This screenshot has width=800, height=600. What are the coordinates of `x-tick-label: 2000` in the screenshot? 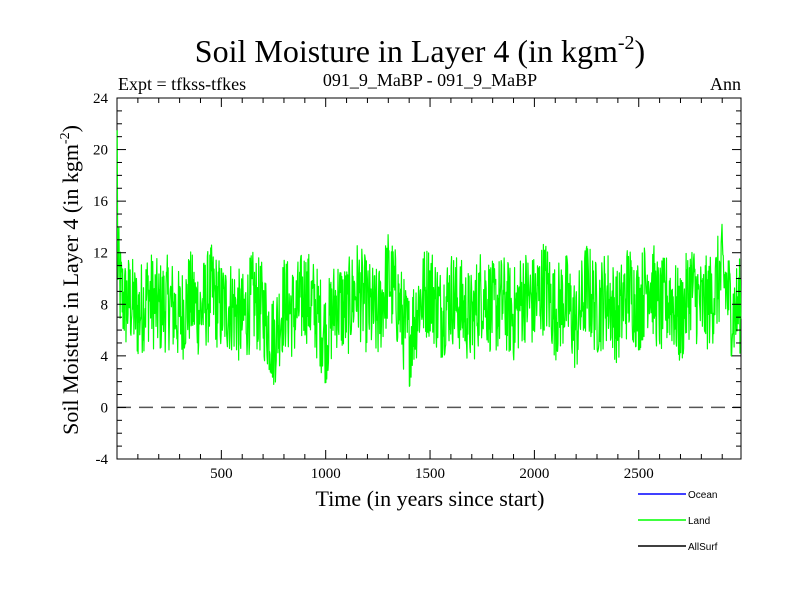 It's located at (534, 474).